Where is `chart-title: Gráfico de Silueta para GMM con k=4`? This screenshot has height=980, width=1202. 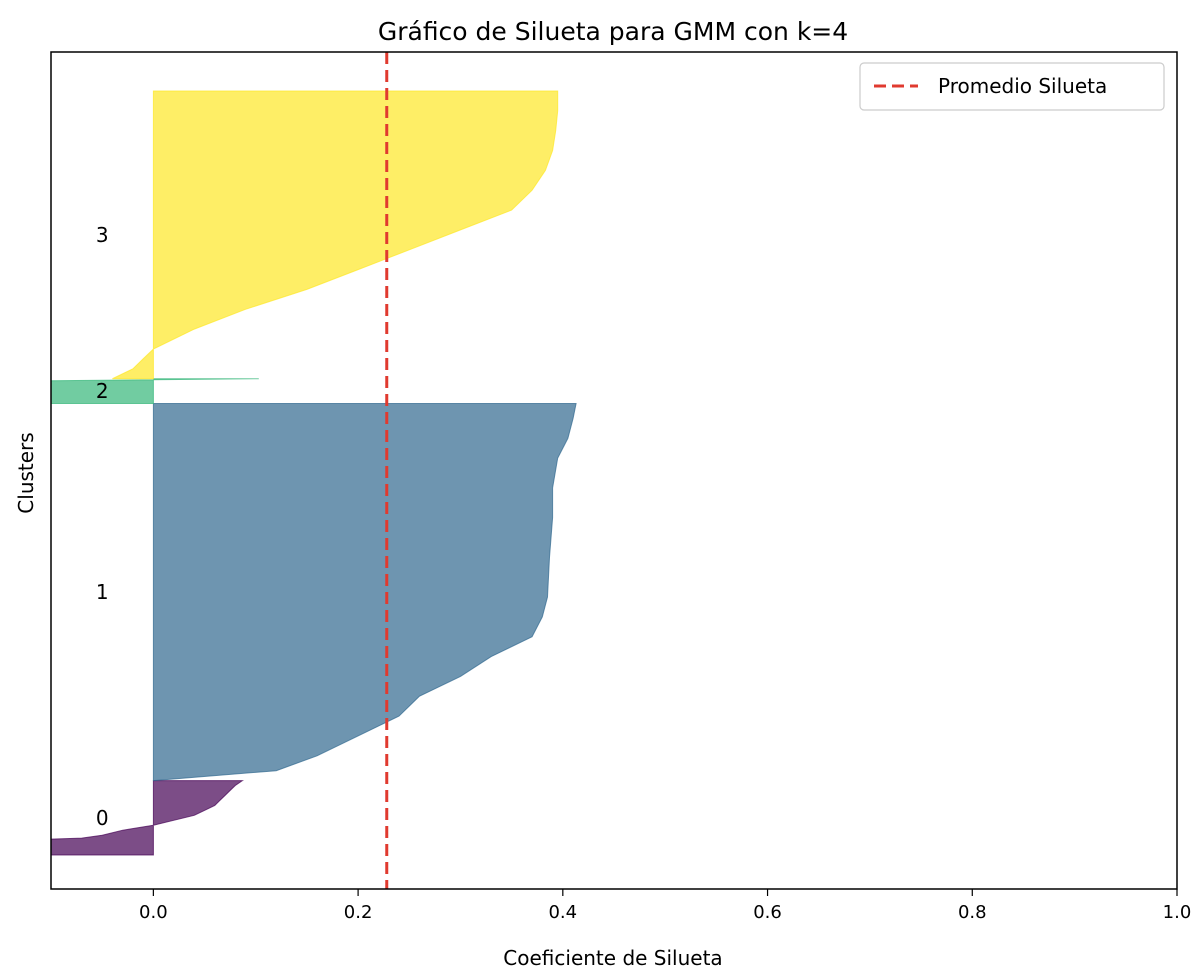
chart-title: Gráfico de Silueta para GMM con k=4 is located at coordinates (613, 31).